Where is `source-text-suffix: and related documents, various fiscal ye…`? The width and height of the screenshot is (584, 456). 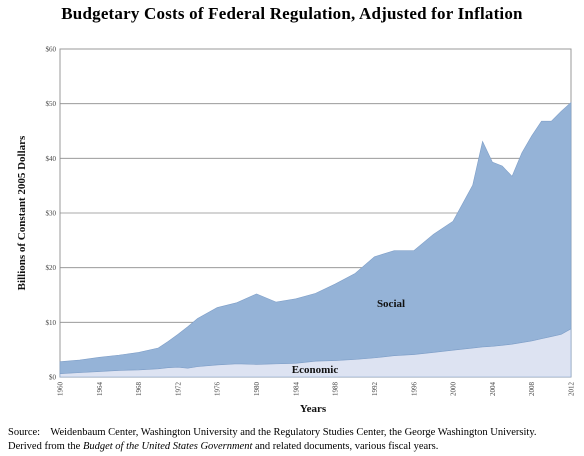 source-text-suffix: and related documents, various fiscal ye… is located at coordinates (345, 446).